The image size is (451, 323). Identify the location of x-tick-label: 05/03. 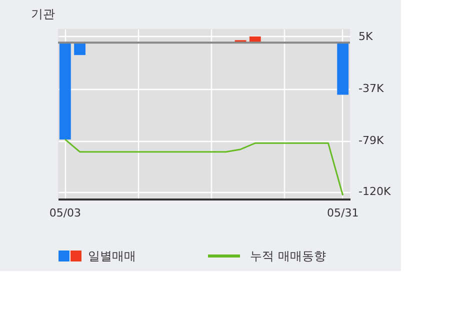
(65, 213).